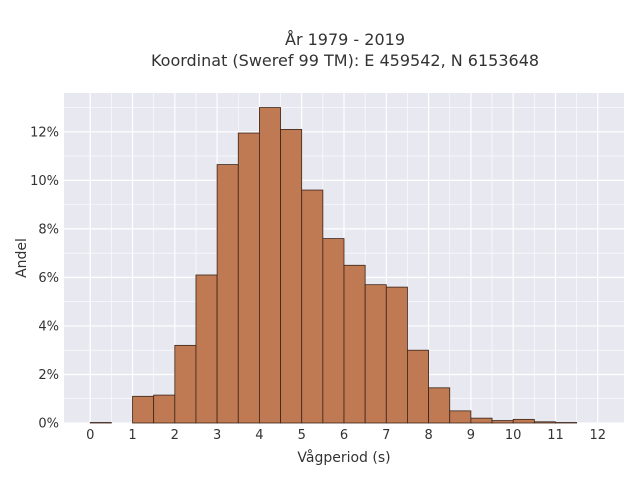 This screenshot has height=480, width=640. Describe the element at coordinates (428, 435) in the screenshot. I see `x-tick-label: 8` at that location.